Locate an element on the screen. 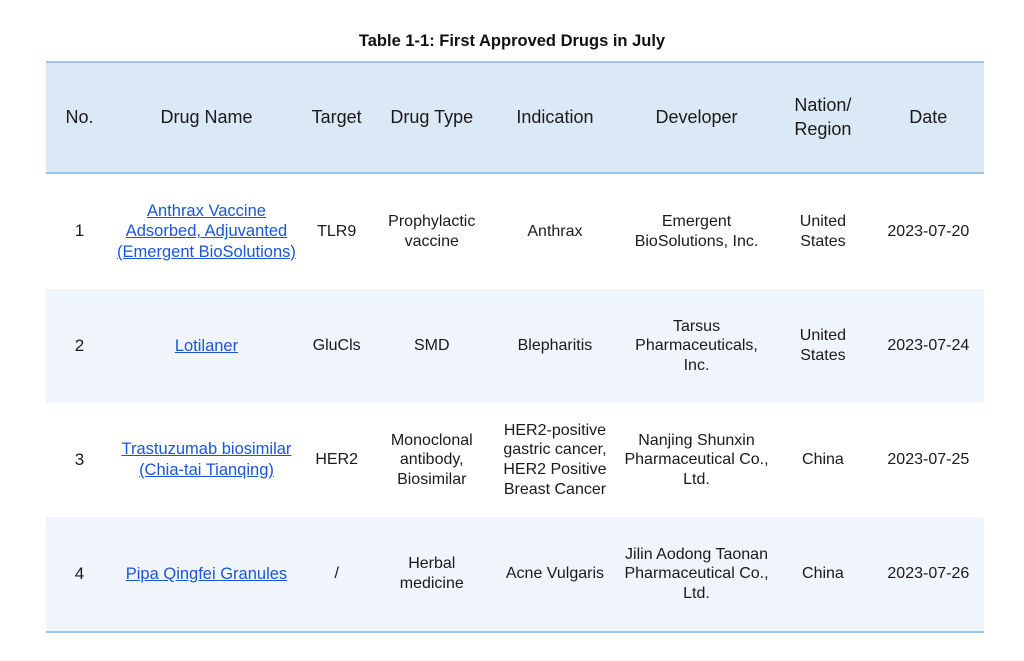 The height and width of the screenshot is (661, 1024). cell-drug-name: Lotilaner is located at coordinates (206, 346).